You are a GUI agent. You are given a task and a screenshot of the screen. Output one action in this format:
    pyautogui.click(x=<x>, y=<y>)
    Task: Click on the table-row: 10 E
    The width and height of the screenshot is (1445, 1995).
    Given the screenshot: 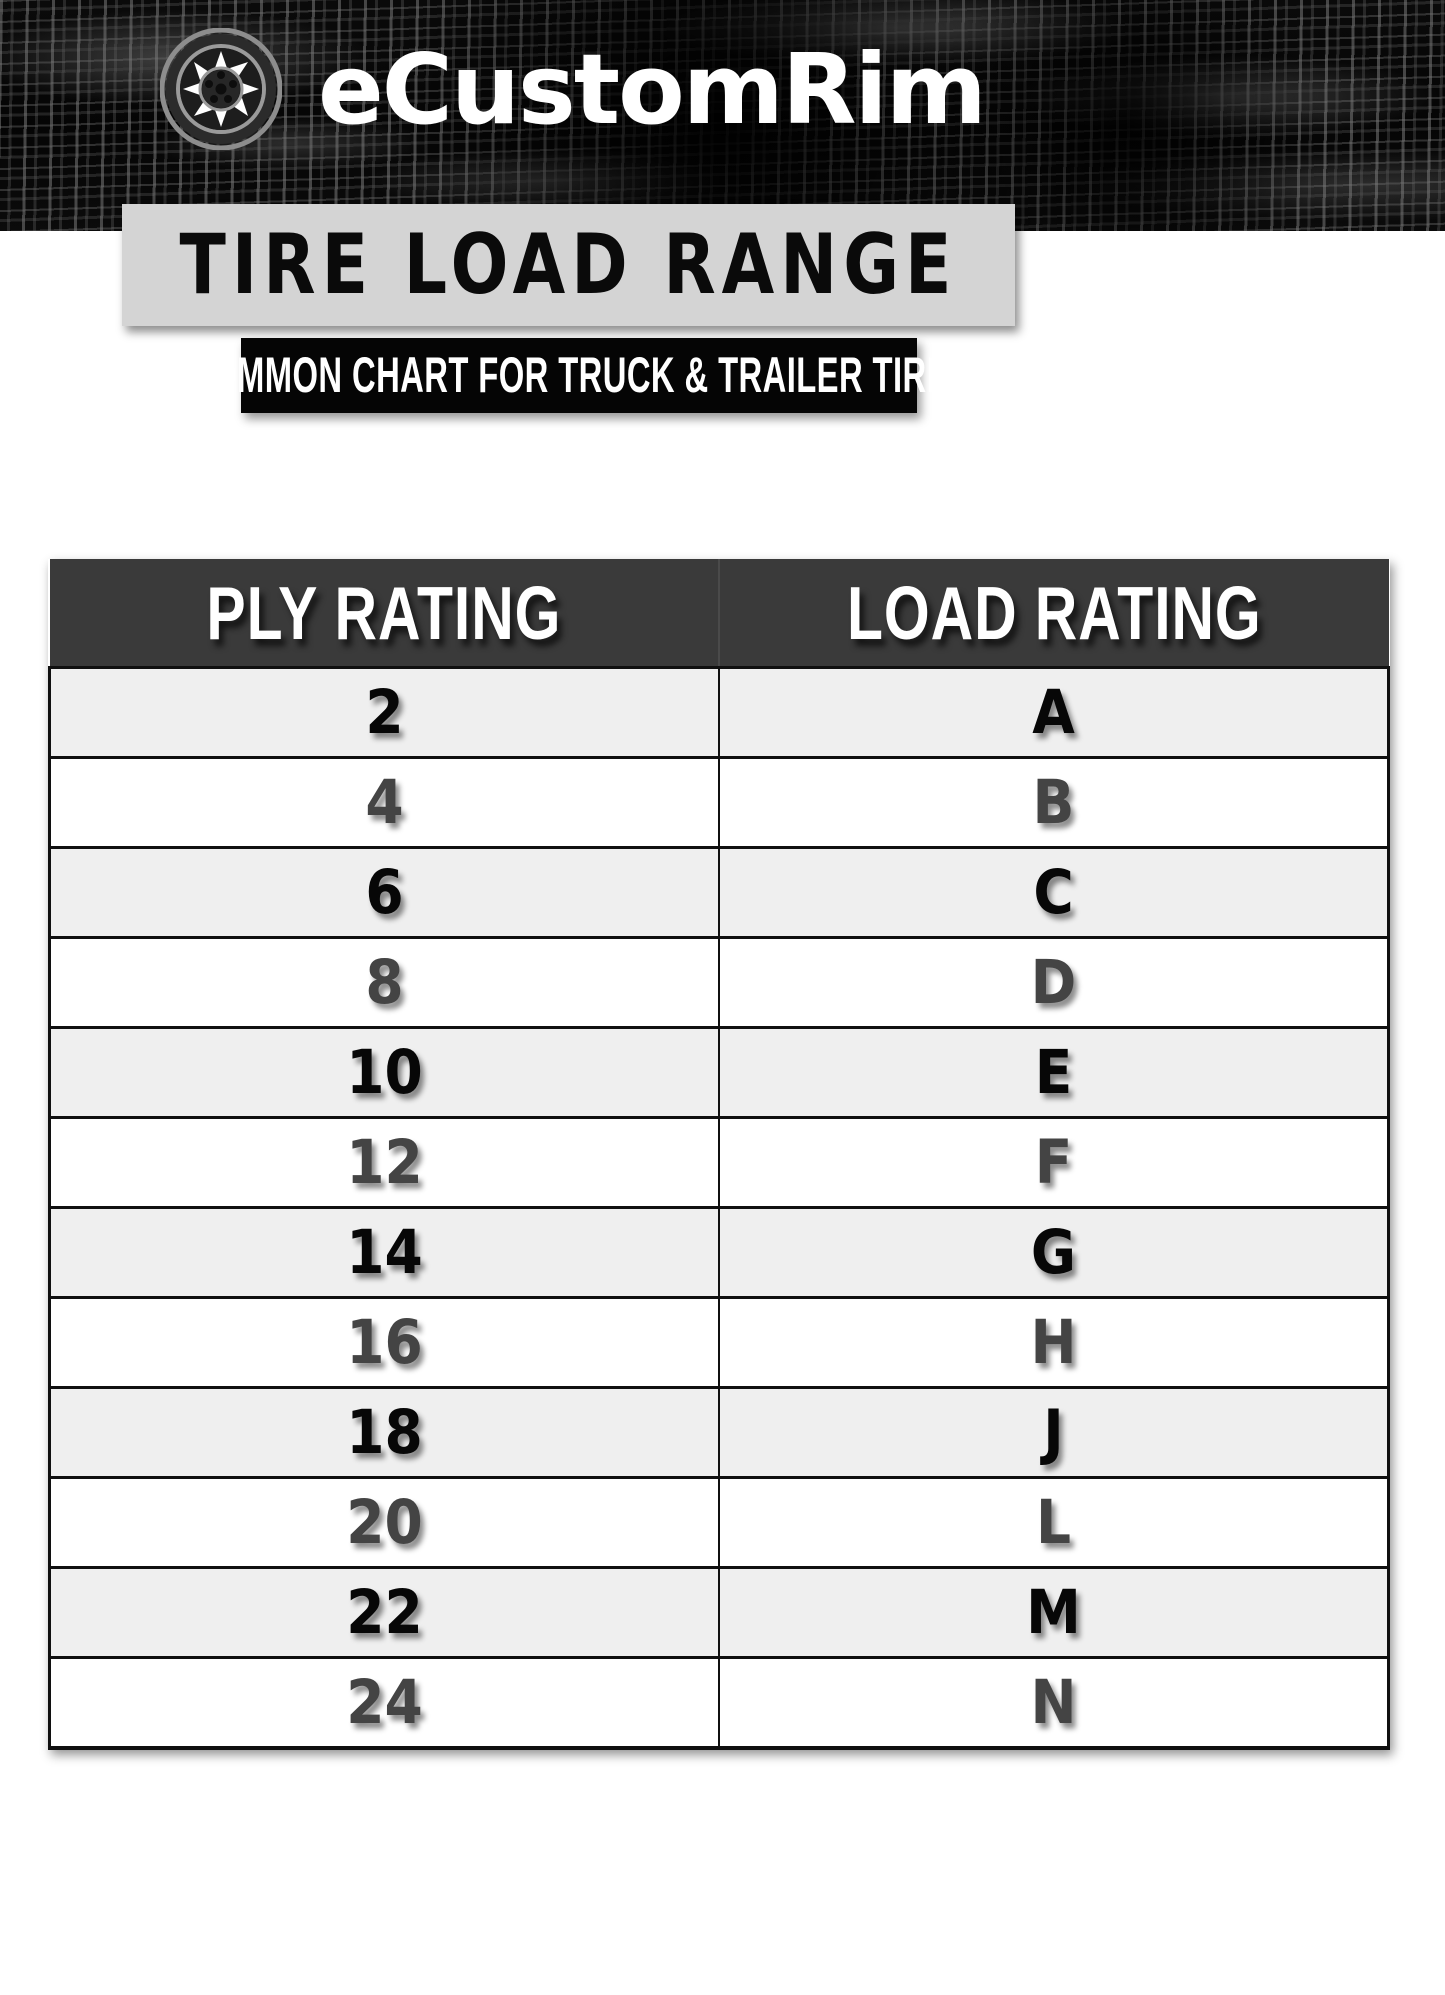 What is the action you would take?
    pyautogui.click(x=719, y=1072)
    